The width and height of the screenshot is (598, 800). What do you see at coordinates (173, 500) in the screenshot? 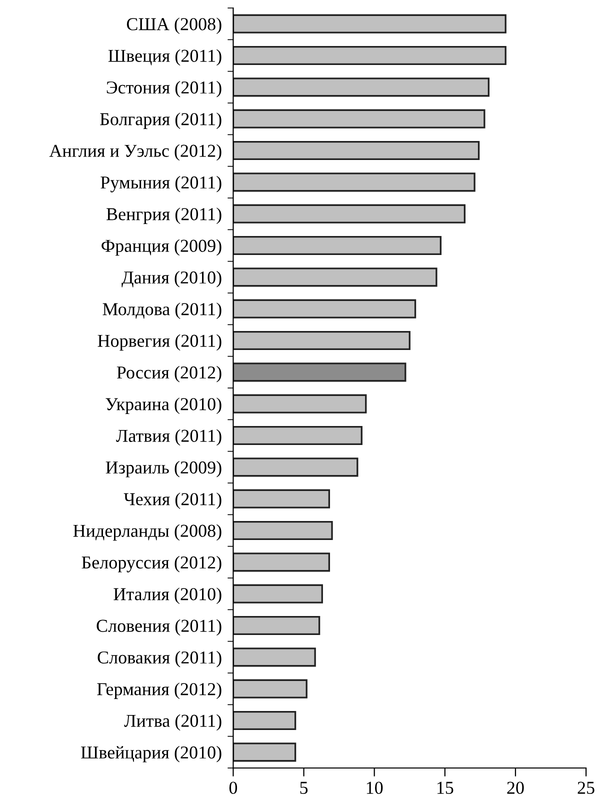
I see `y-tick-label: Чехия (2011)` at bounding box center [173, 500].